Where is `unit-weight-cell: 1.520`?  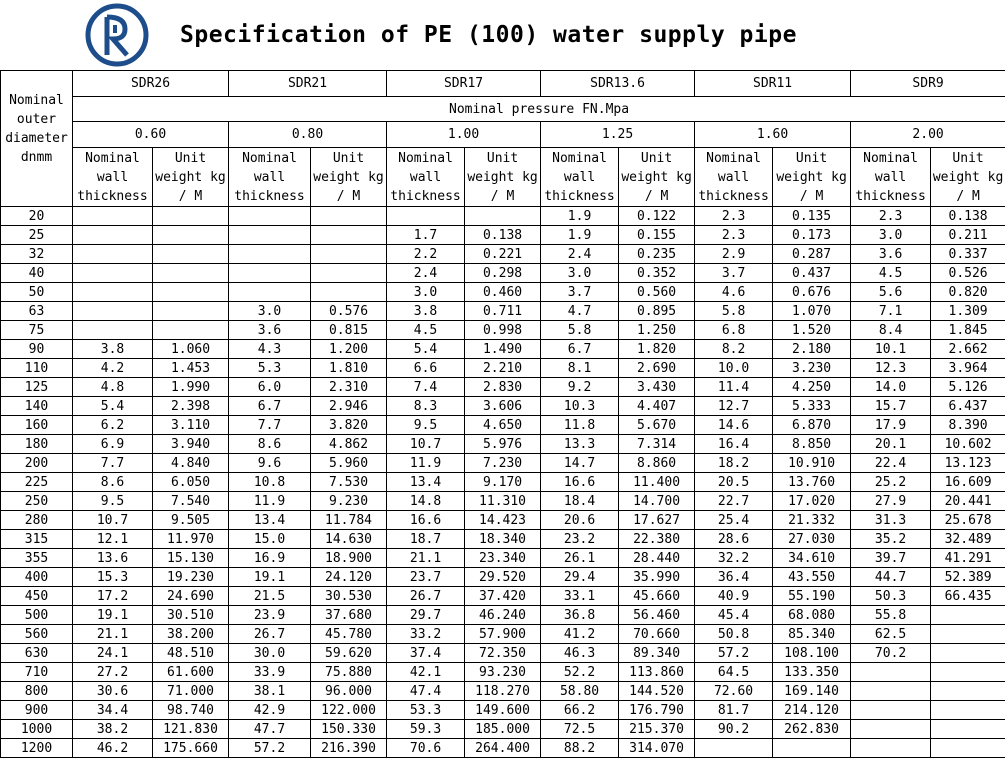
unit-weight-cell: 1.520 is located at coordinates (812, 330).